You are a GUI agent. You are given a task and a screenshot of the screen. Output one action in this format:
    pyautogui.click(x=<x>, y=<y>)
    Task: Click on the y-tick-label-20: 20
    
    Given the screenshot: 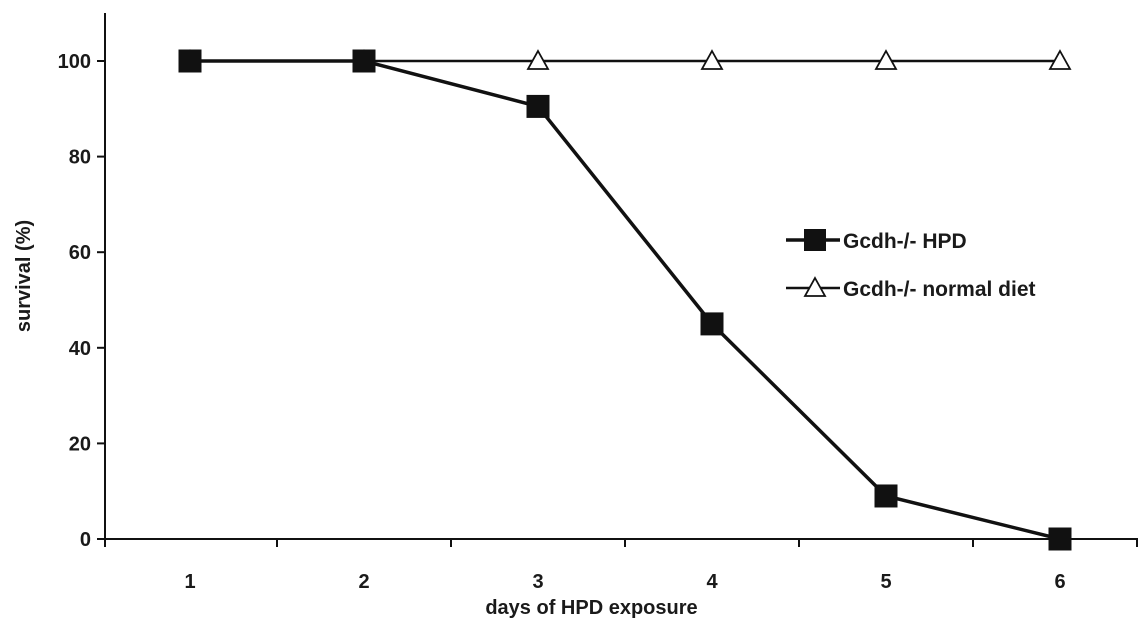 What is the action you would take?
    pyautogui.click(x=80, y=444)
    